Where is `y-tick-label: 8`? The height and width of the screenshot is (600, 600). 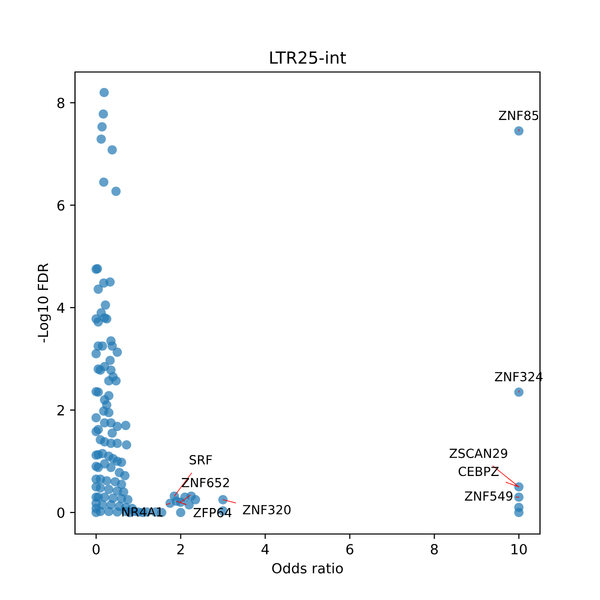 y-tick-label: 8 is located at coordinates (60, 103).